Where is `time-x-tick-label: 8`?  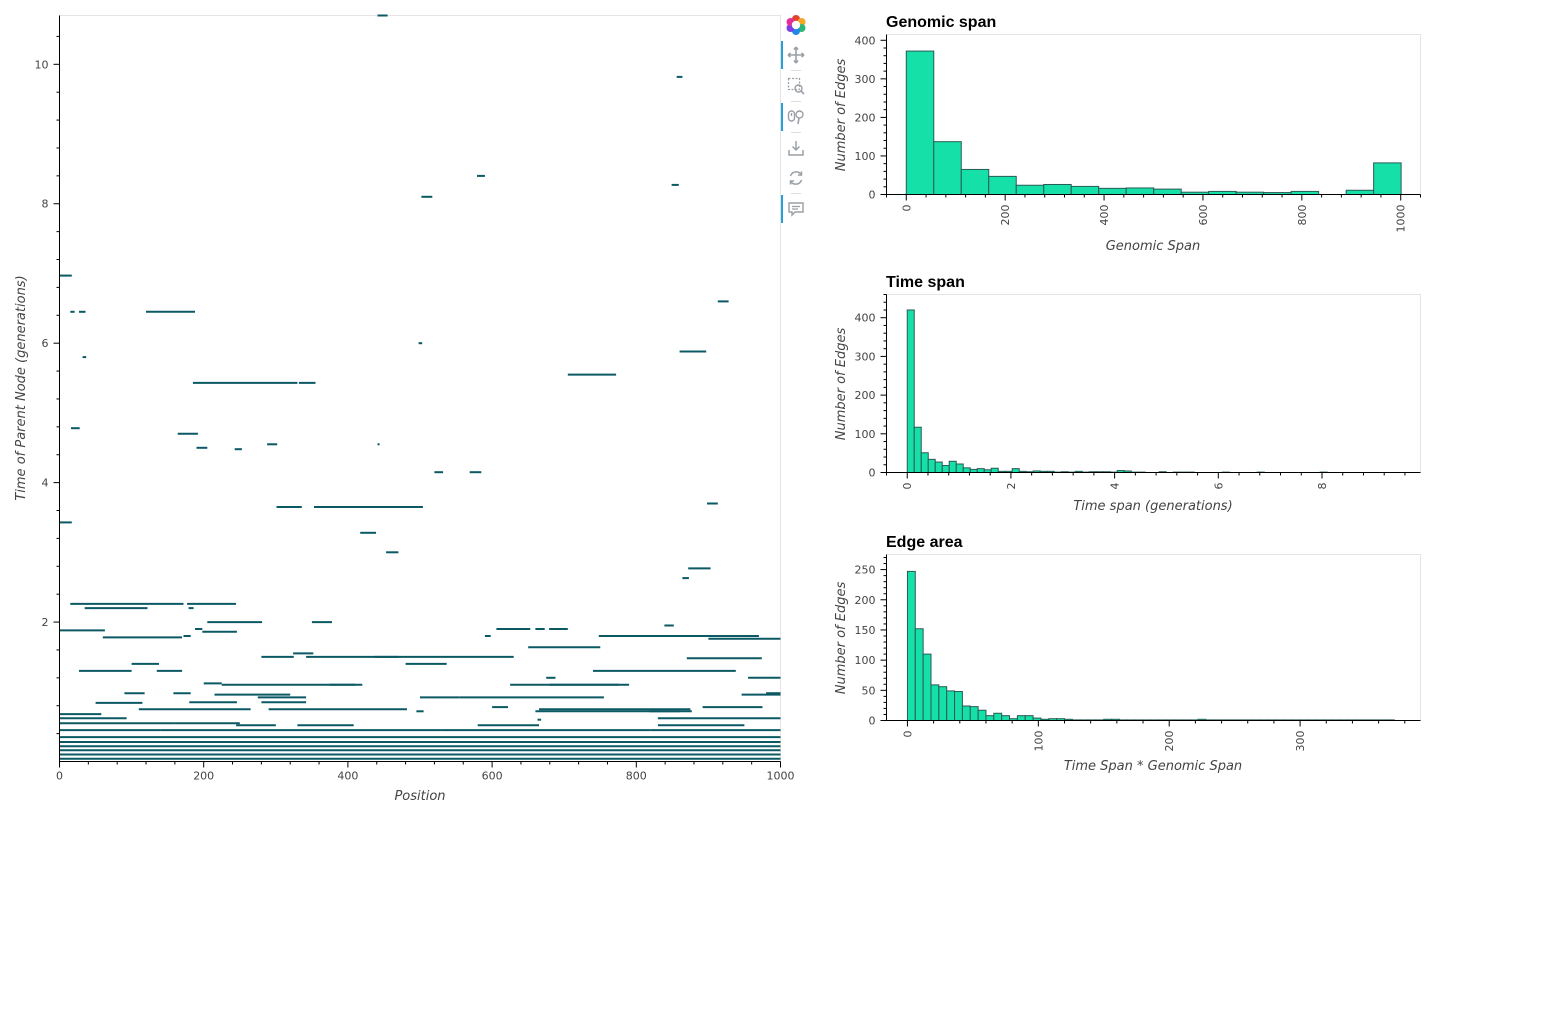
time-x-tick-label: 8 is located at coordinates (1322, 486).